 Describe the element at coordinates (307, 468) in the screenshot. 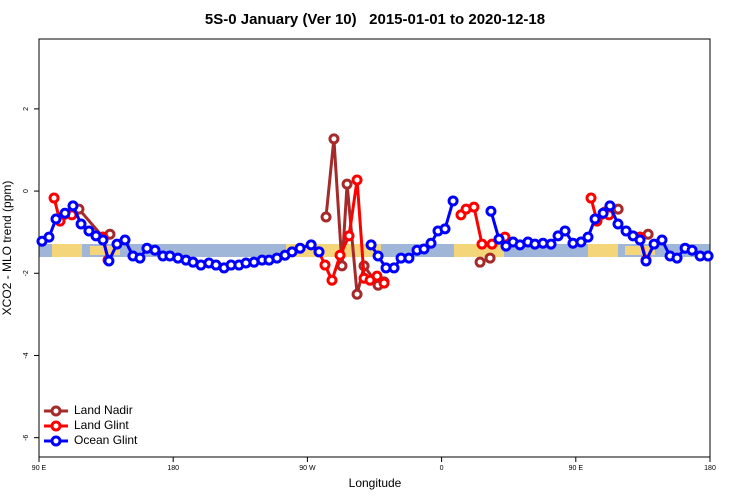

I see `x-tick-label: 90 W` at that location.